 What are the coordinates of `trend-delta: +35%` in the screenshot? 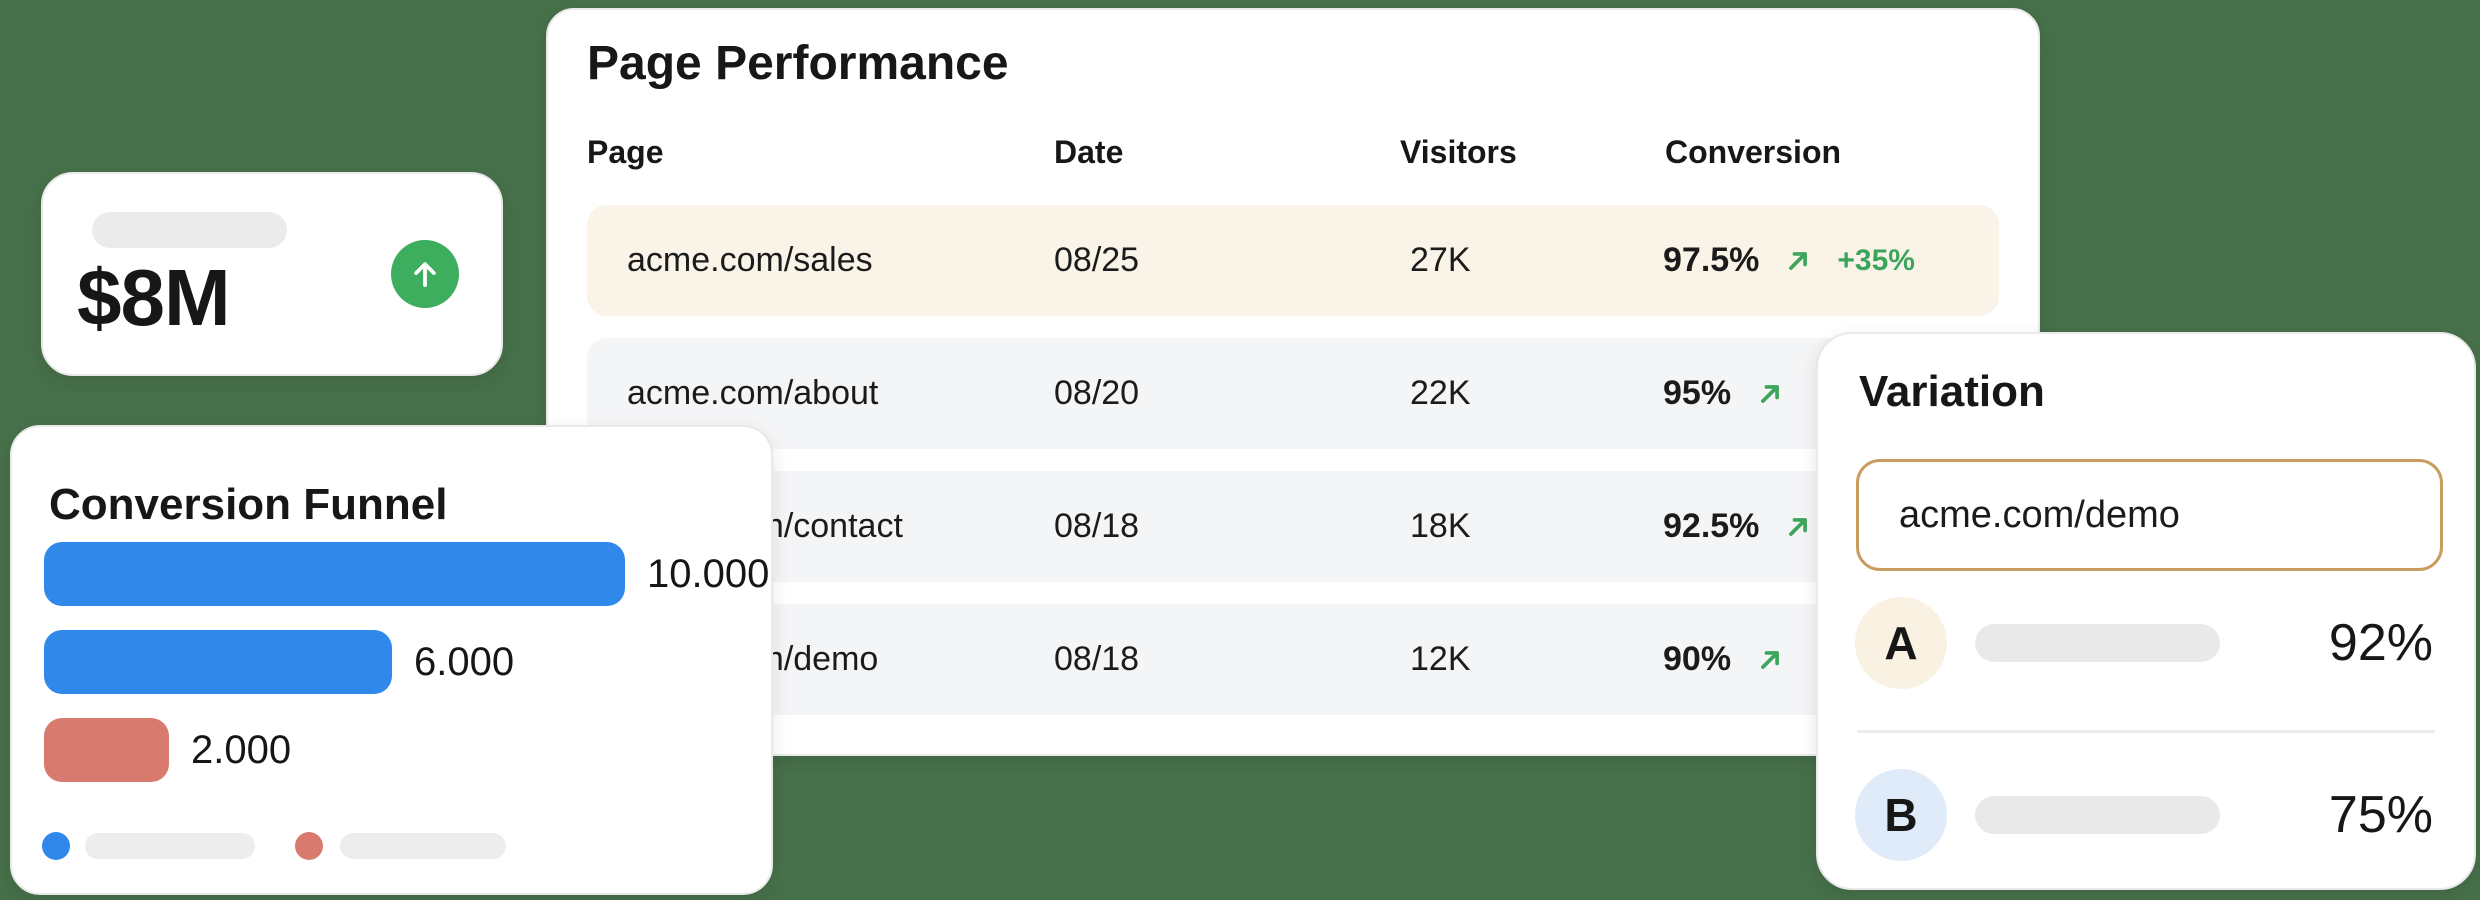 It's located at (1876, 260).